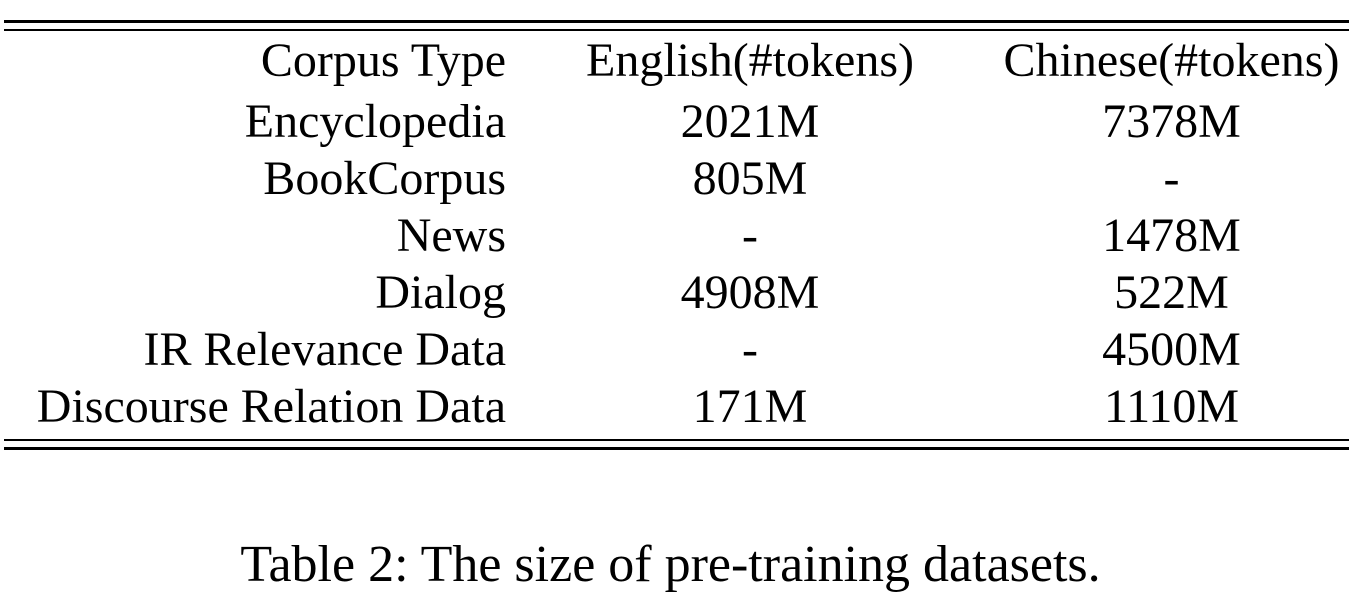 The height and width of the screenshot is (608, 1367). Describe the element at coordinates (451, 235) in the screenshot. I see `cell-corpus-type: News` at that location.